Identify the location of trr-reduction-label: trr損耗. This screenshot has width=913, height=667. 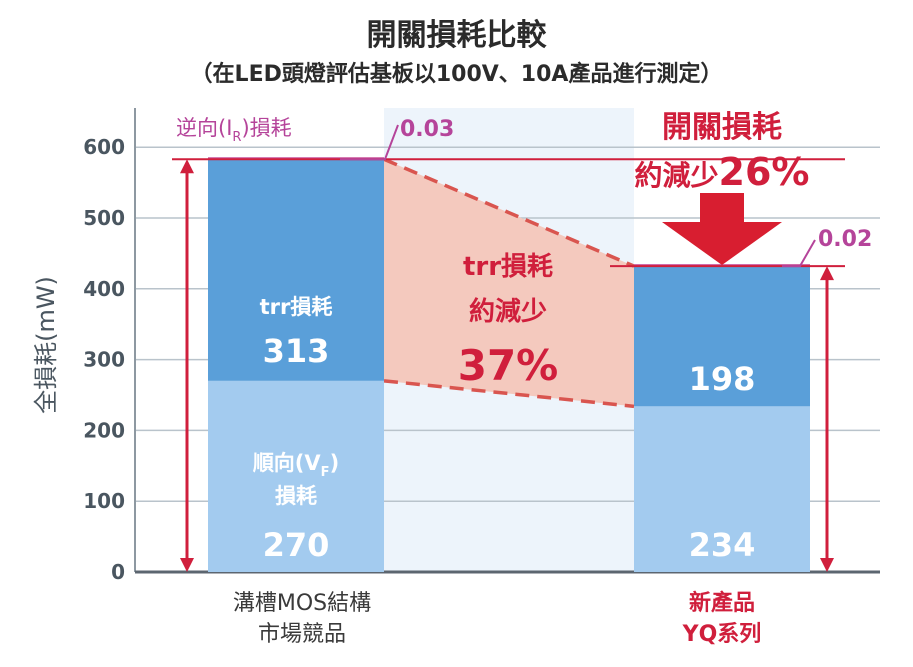
(508, 267).